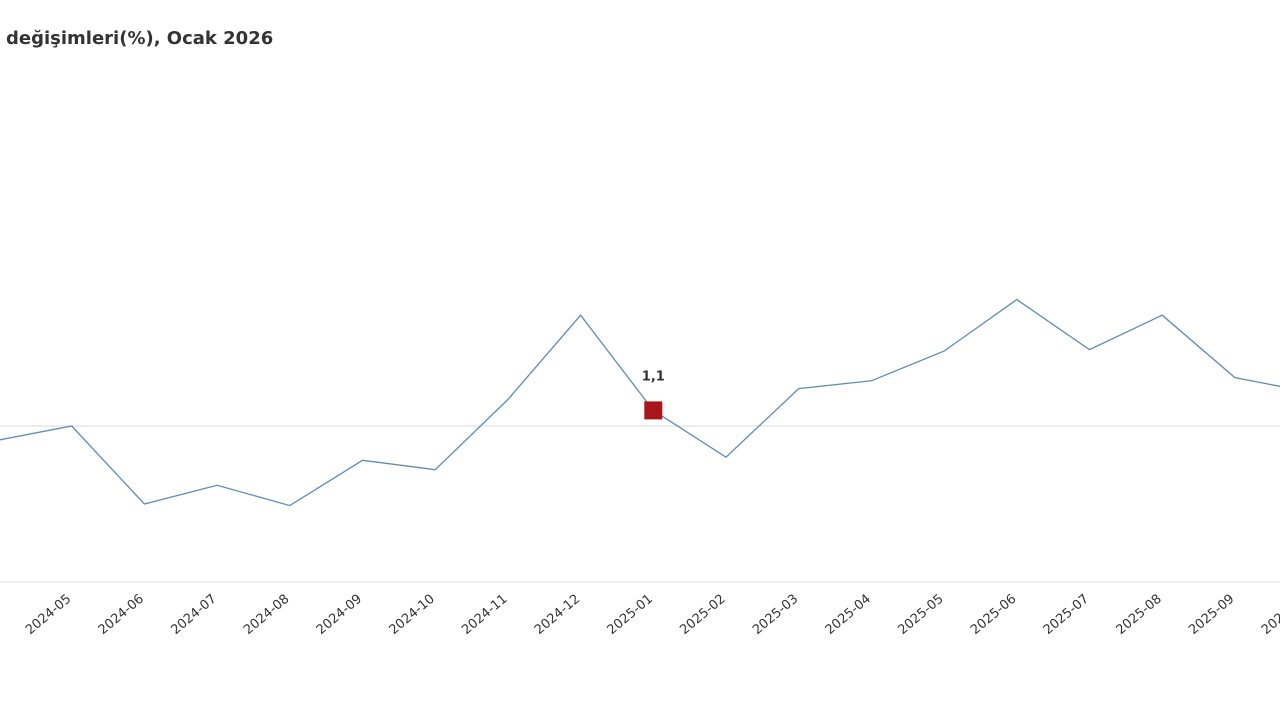  What do you see at coordinates (121, 615) in the screenshot?
I see `x-tick-label: 2024-06` at bounding box center [121, 615].